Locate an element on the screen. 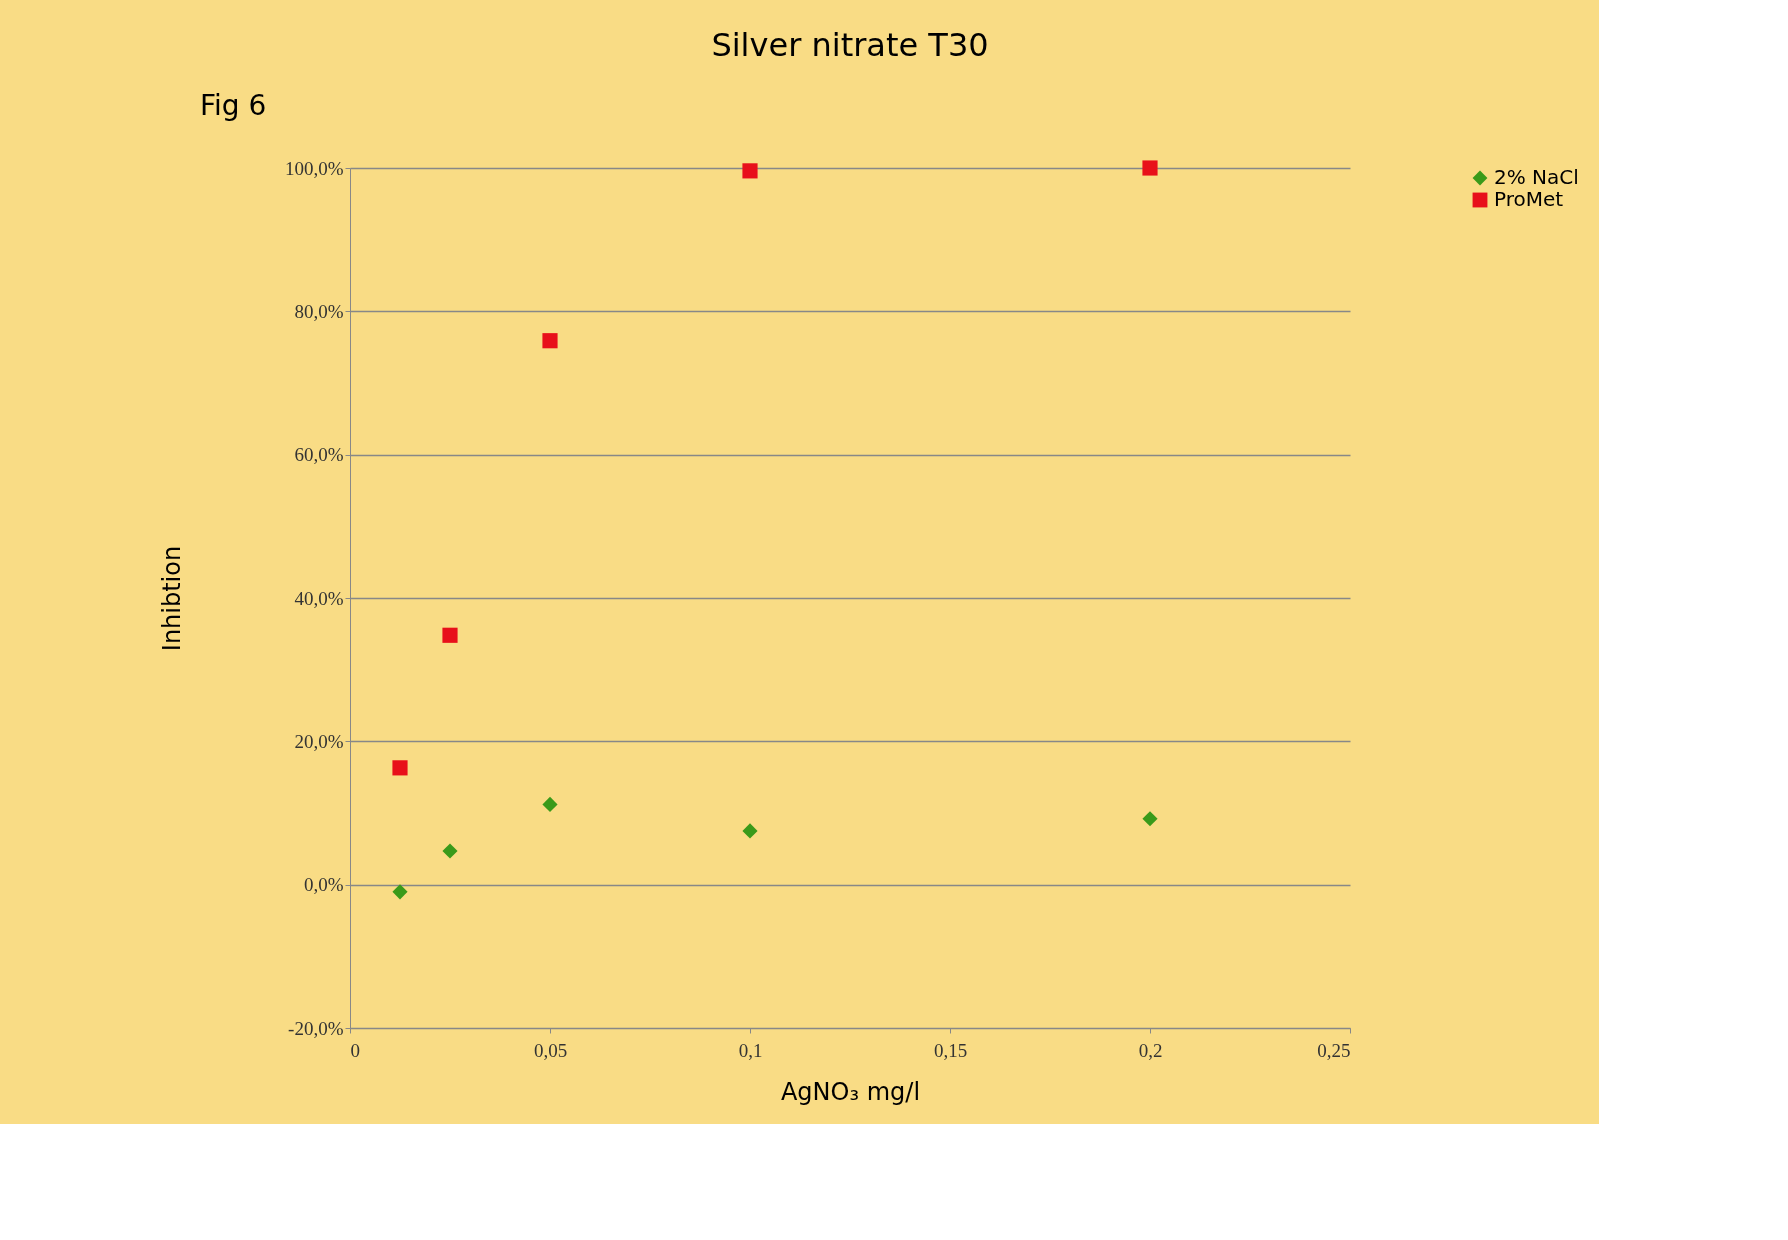  x-axis-title: AgNO₃ mg/l is located at coordinates (850, 1091).